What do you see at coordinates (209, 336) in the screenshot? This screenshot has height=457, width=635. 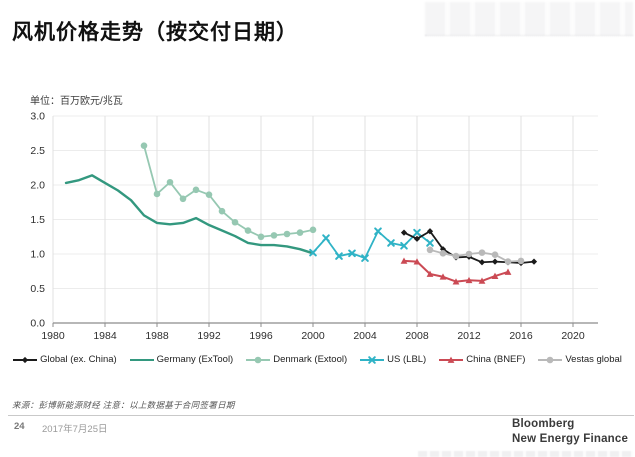 I see `svg-text: 1992` at bounding box center [209, 336].